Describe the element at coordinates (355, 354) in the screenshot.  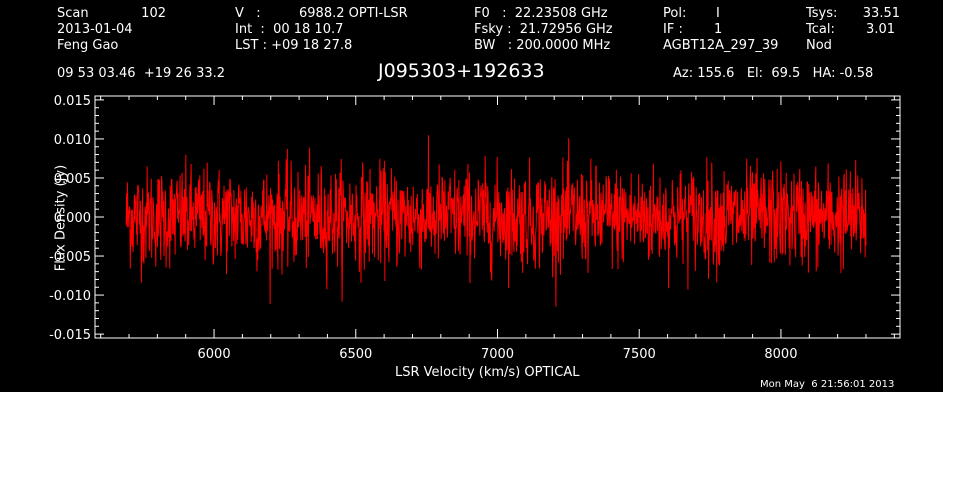
I see `x-tick-label: 6500` at that location.